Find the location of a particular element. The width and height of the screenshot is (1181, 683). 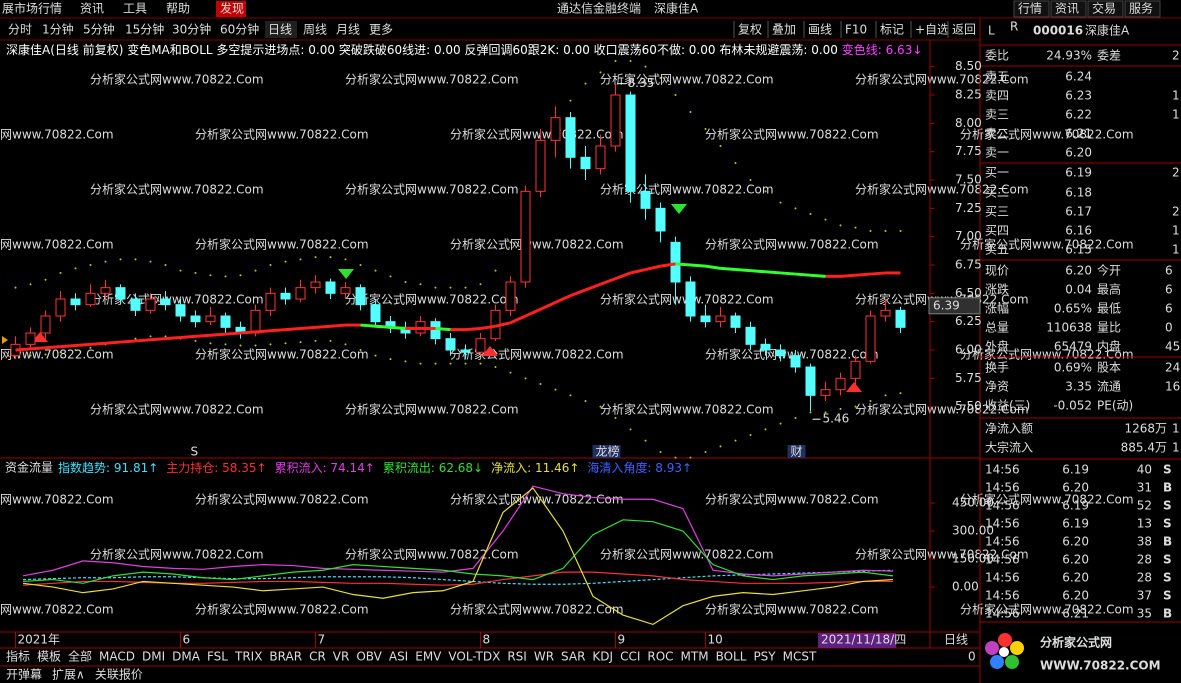

period-tab: 30分钟 is located at coordinates (191, 29).